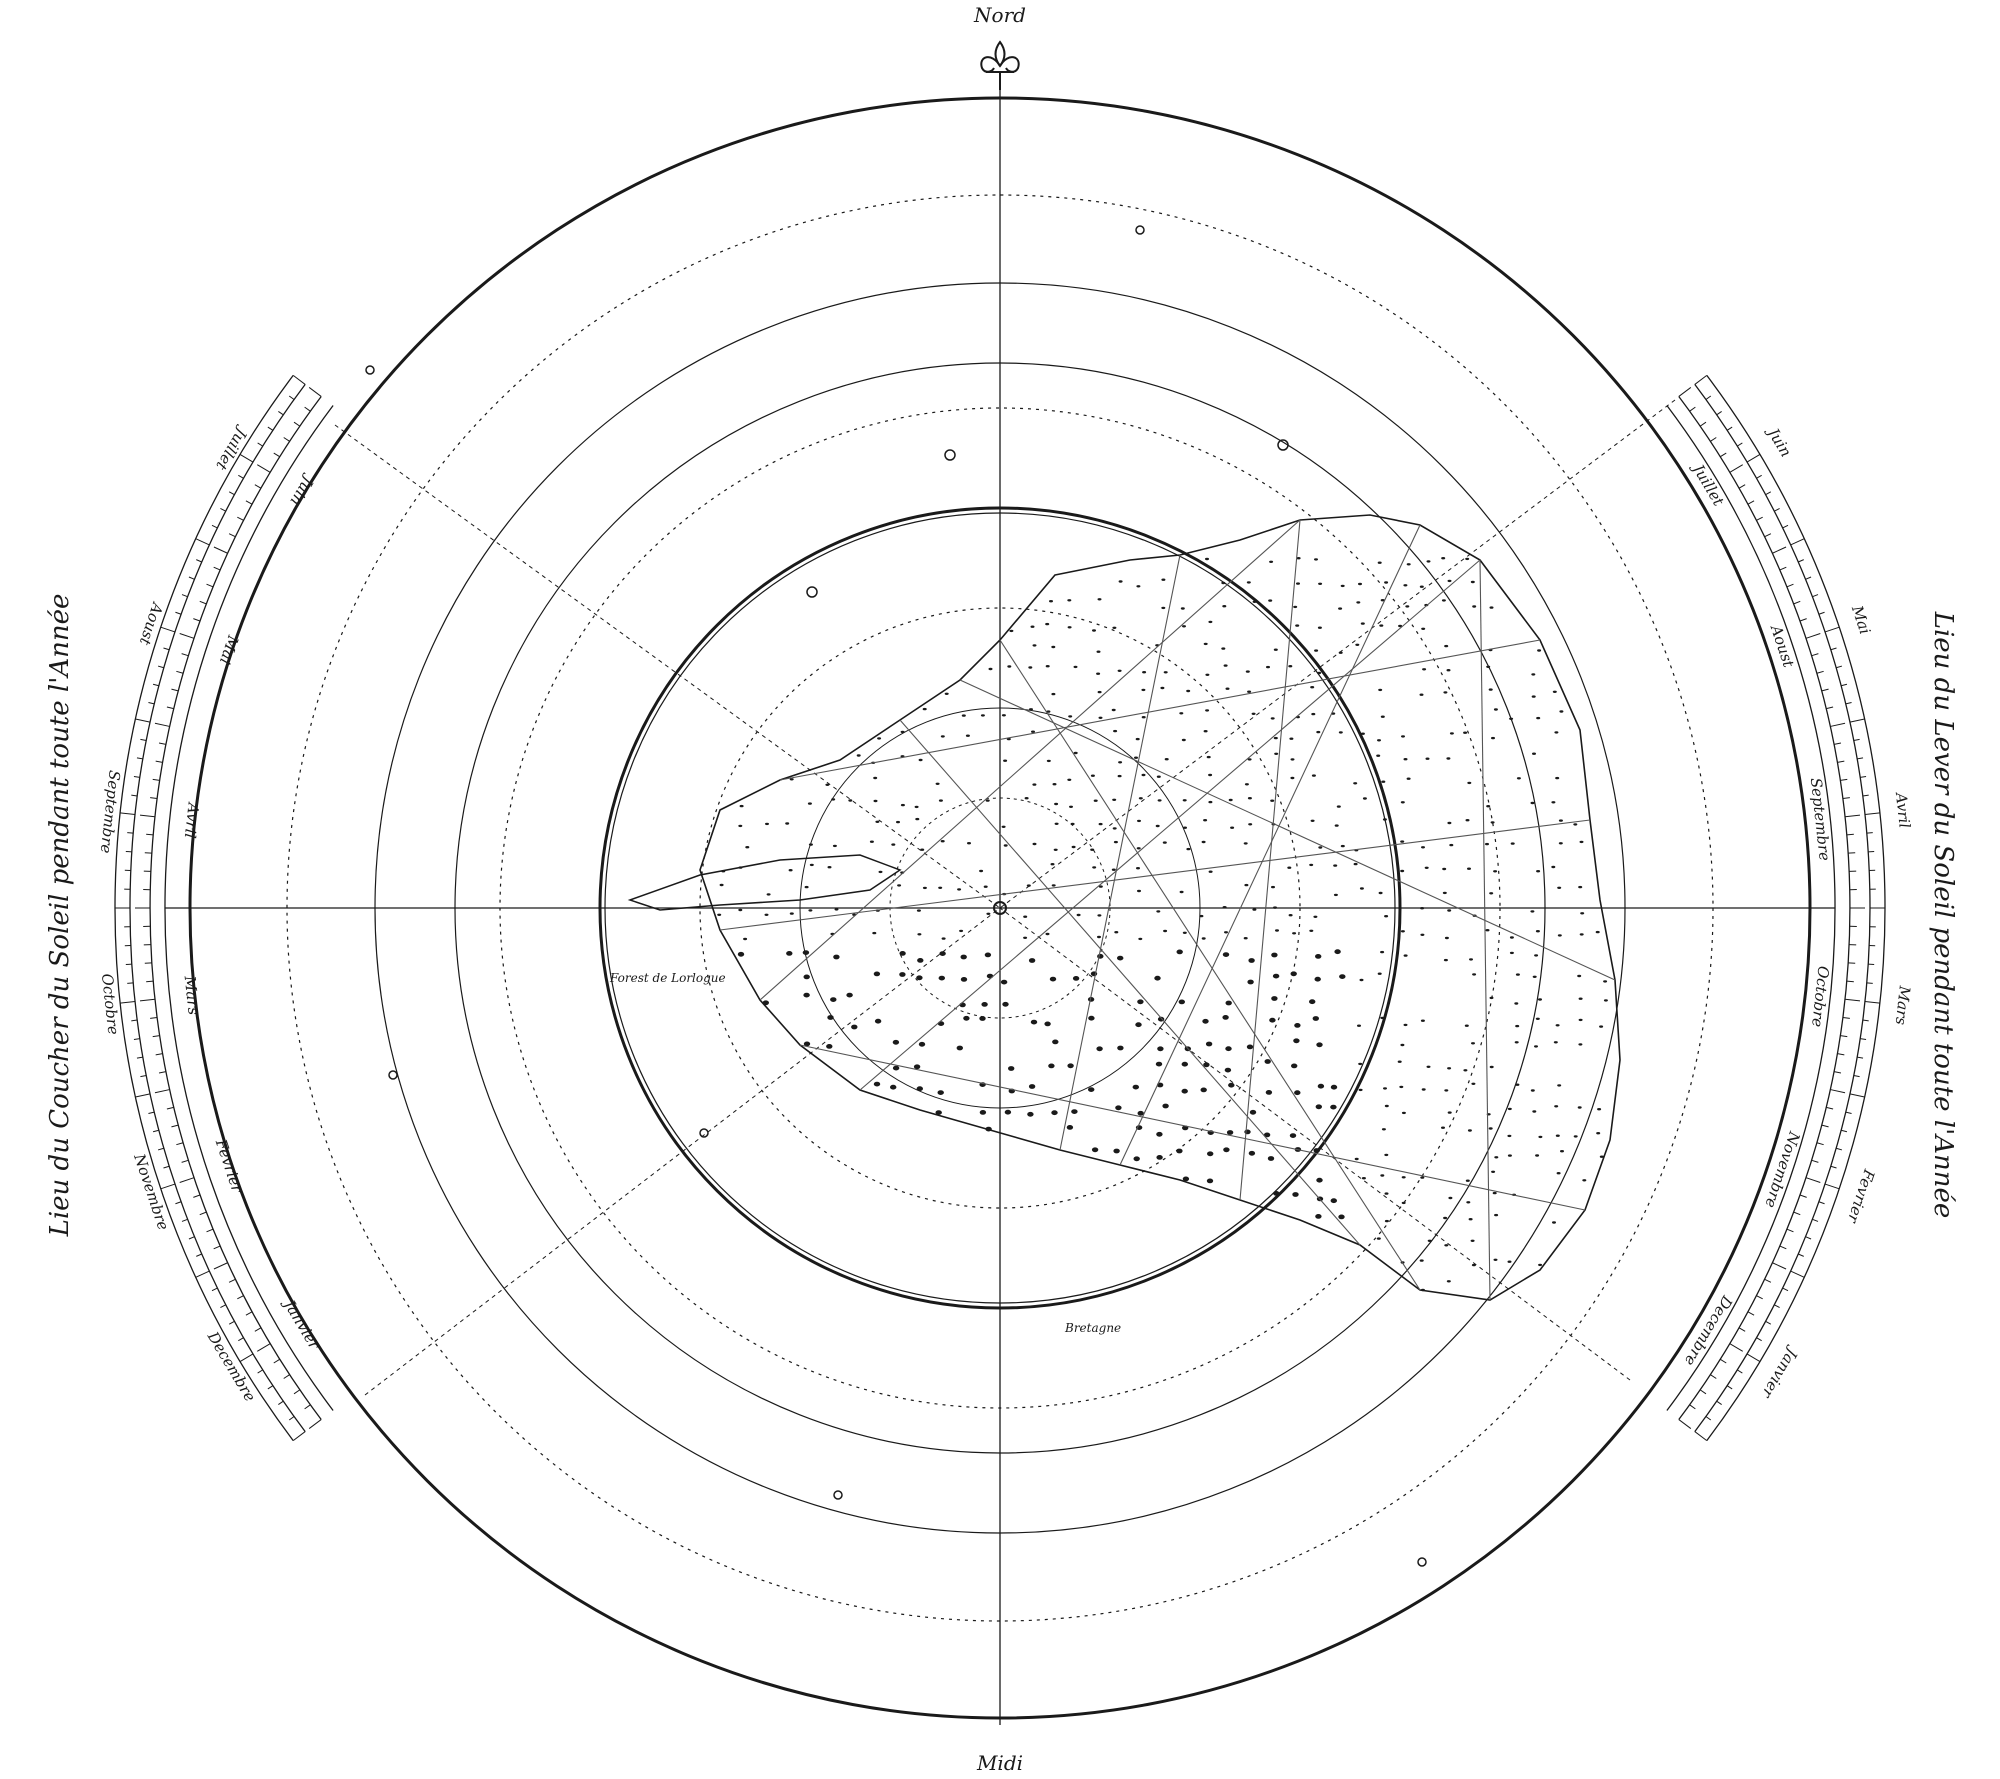 The height and width of the screenshot is (1779, 2000). I want to click on month-label: Janvier, so click(301, 1323).